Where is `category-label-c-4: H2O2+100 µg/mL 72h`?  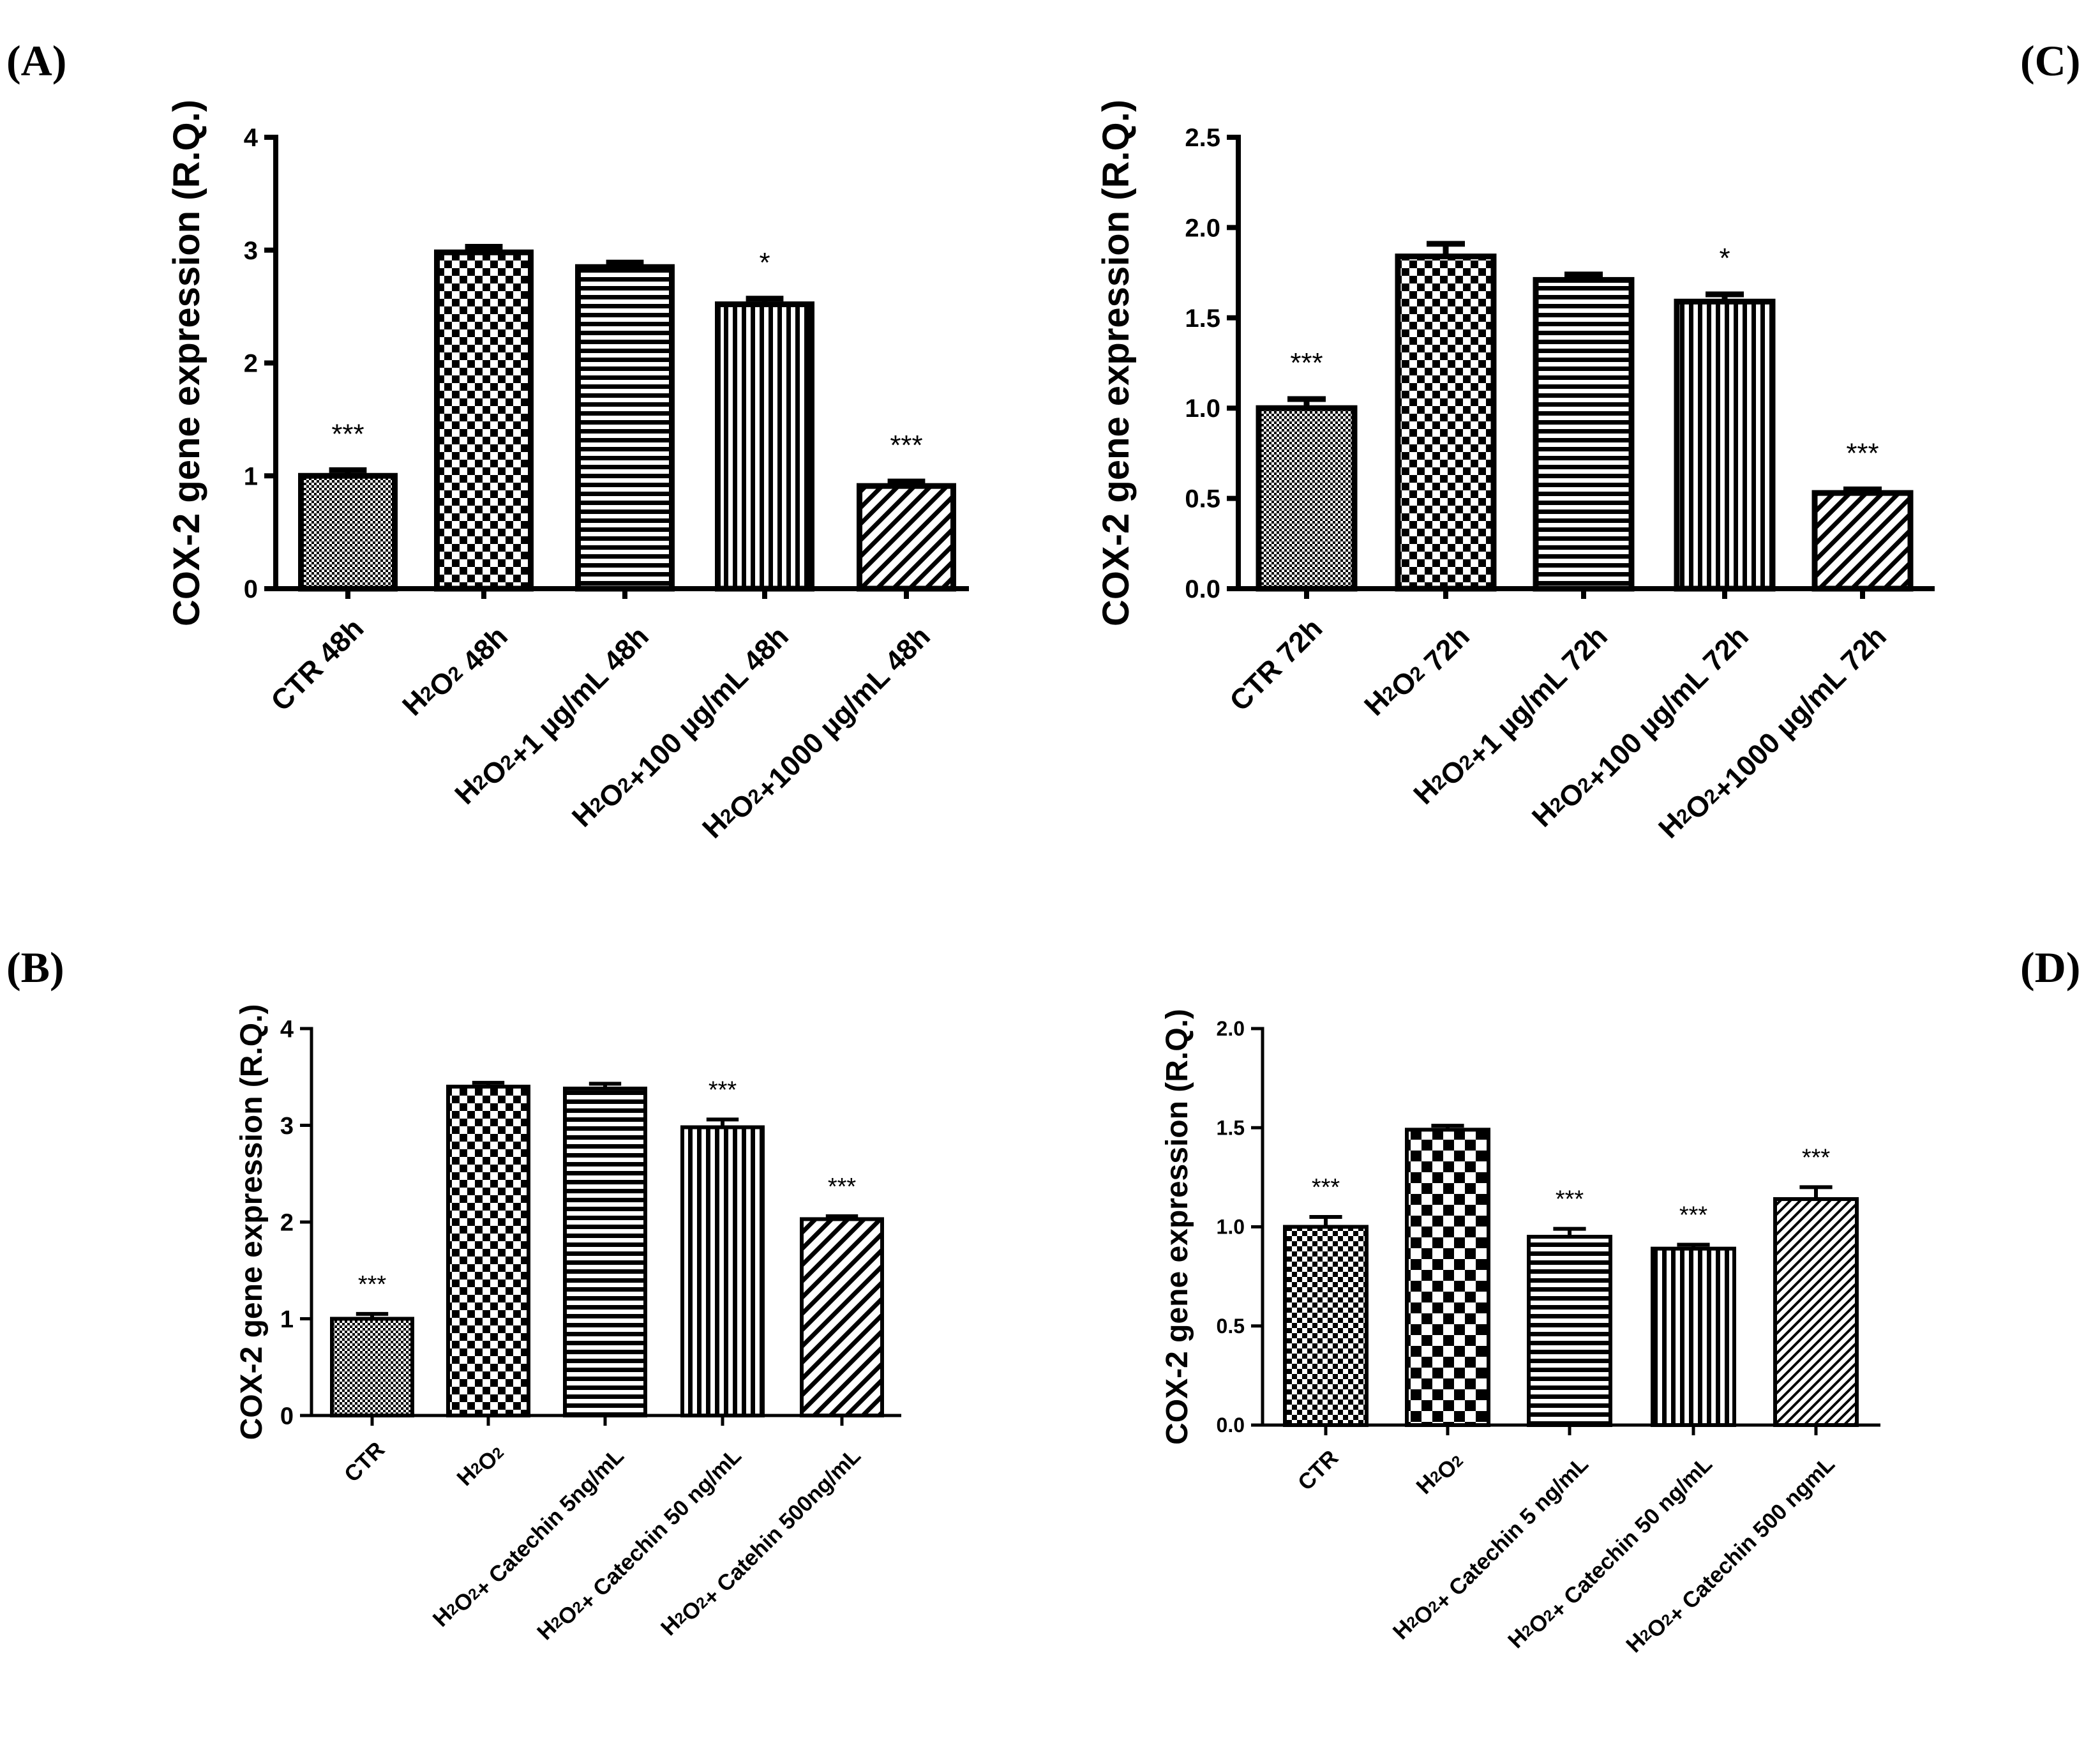 category-label-c-4: H2O2+100 µg/mL 72h is located at coordinates (1641, 726).